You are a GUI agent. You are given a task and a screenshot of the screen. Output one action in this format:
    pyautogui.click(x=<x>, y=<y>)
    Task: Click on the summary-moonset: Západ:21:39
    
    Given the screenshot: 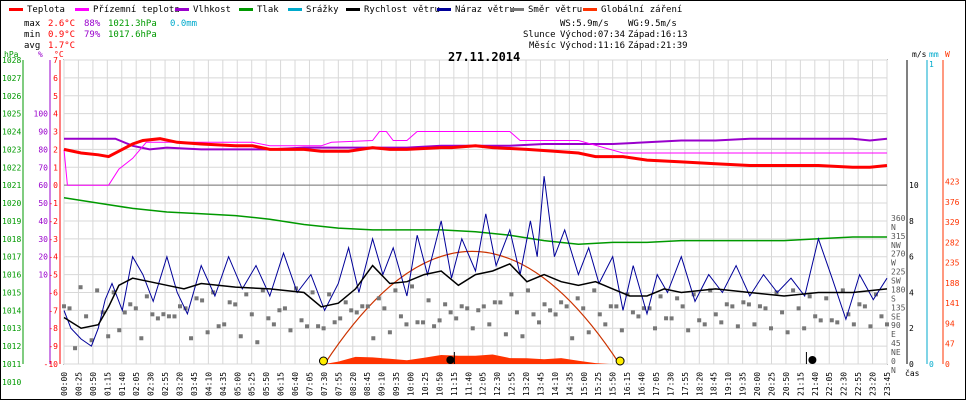 What is the action you would take?
    pyautogui.click(x=658, y=46)
    